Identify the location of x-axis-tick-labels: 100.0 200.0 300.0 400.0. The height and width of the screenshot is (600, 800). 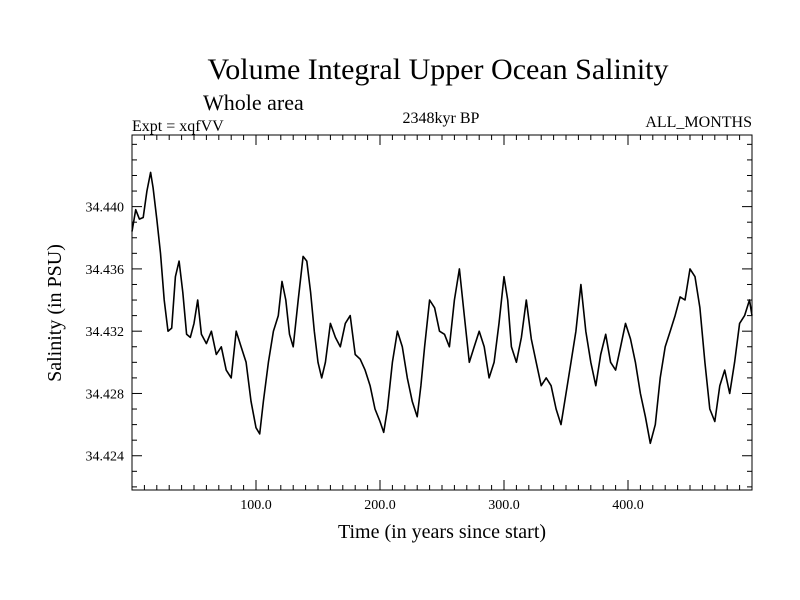
(442, 505).